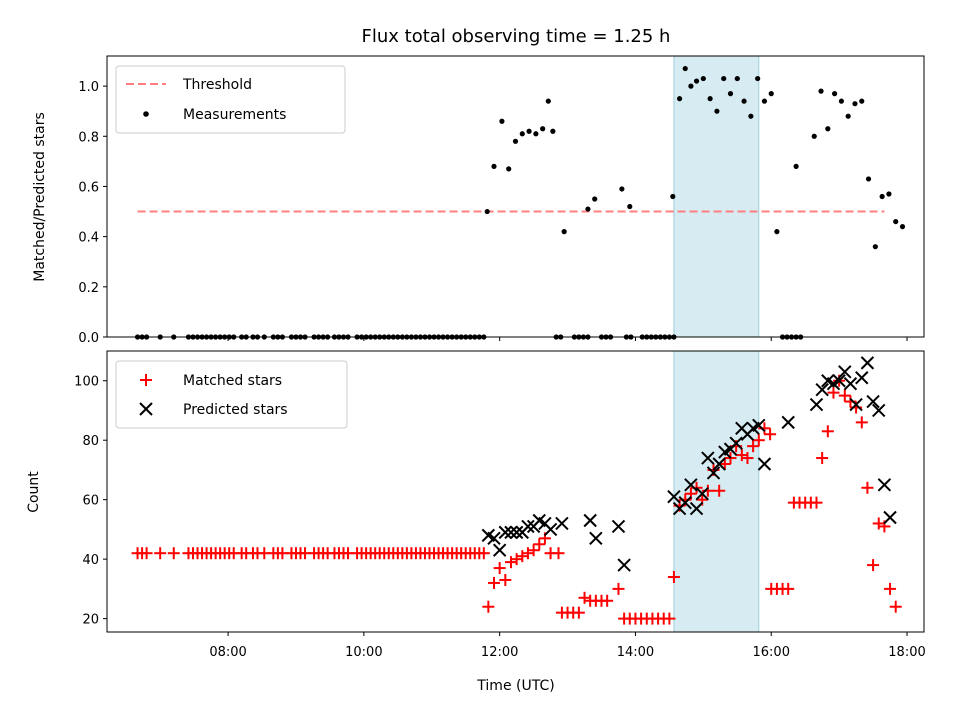 This screenshot has height=720, width=960. What do you see at coordinates (499, 652) in the screenshot?
I see `x-tick-label: 12:00` at bounding box center [499, 652].